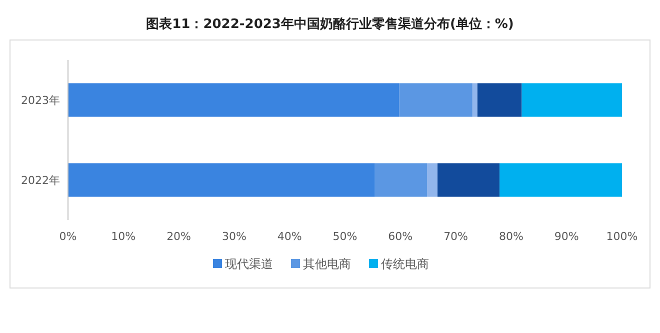  I want to click on x-tick-label: 20%, so click(179, 236).